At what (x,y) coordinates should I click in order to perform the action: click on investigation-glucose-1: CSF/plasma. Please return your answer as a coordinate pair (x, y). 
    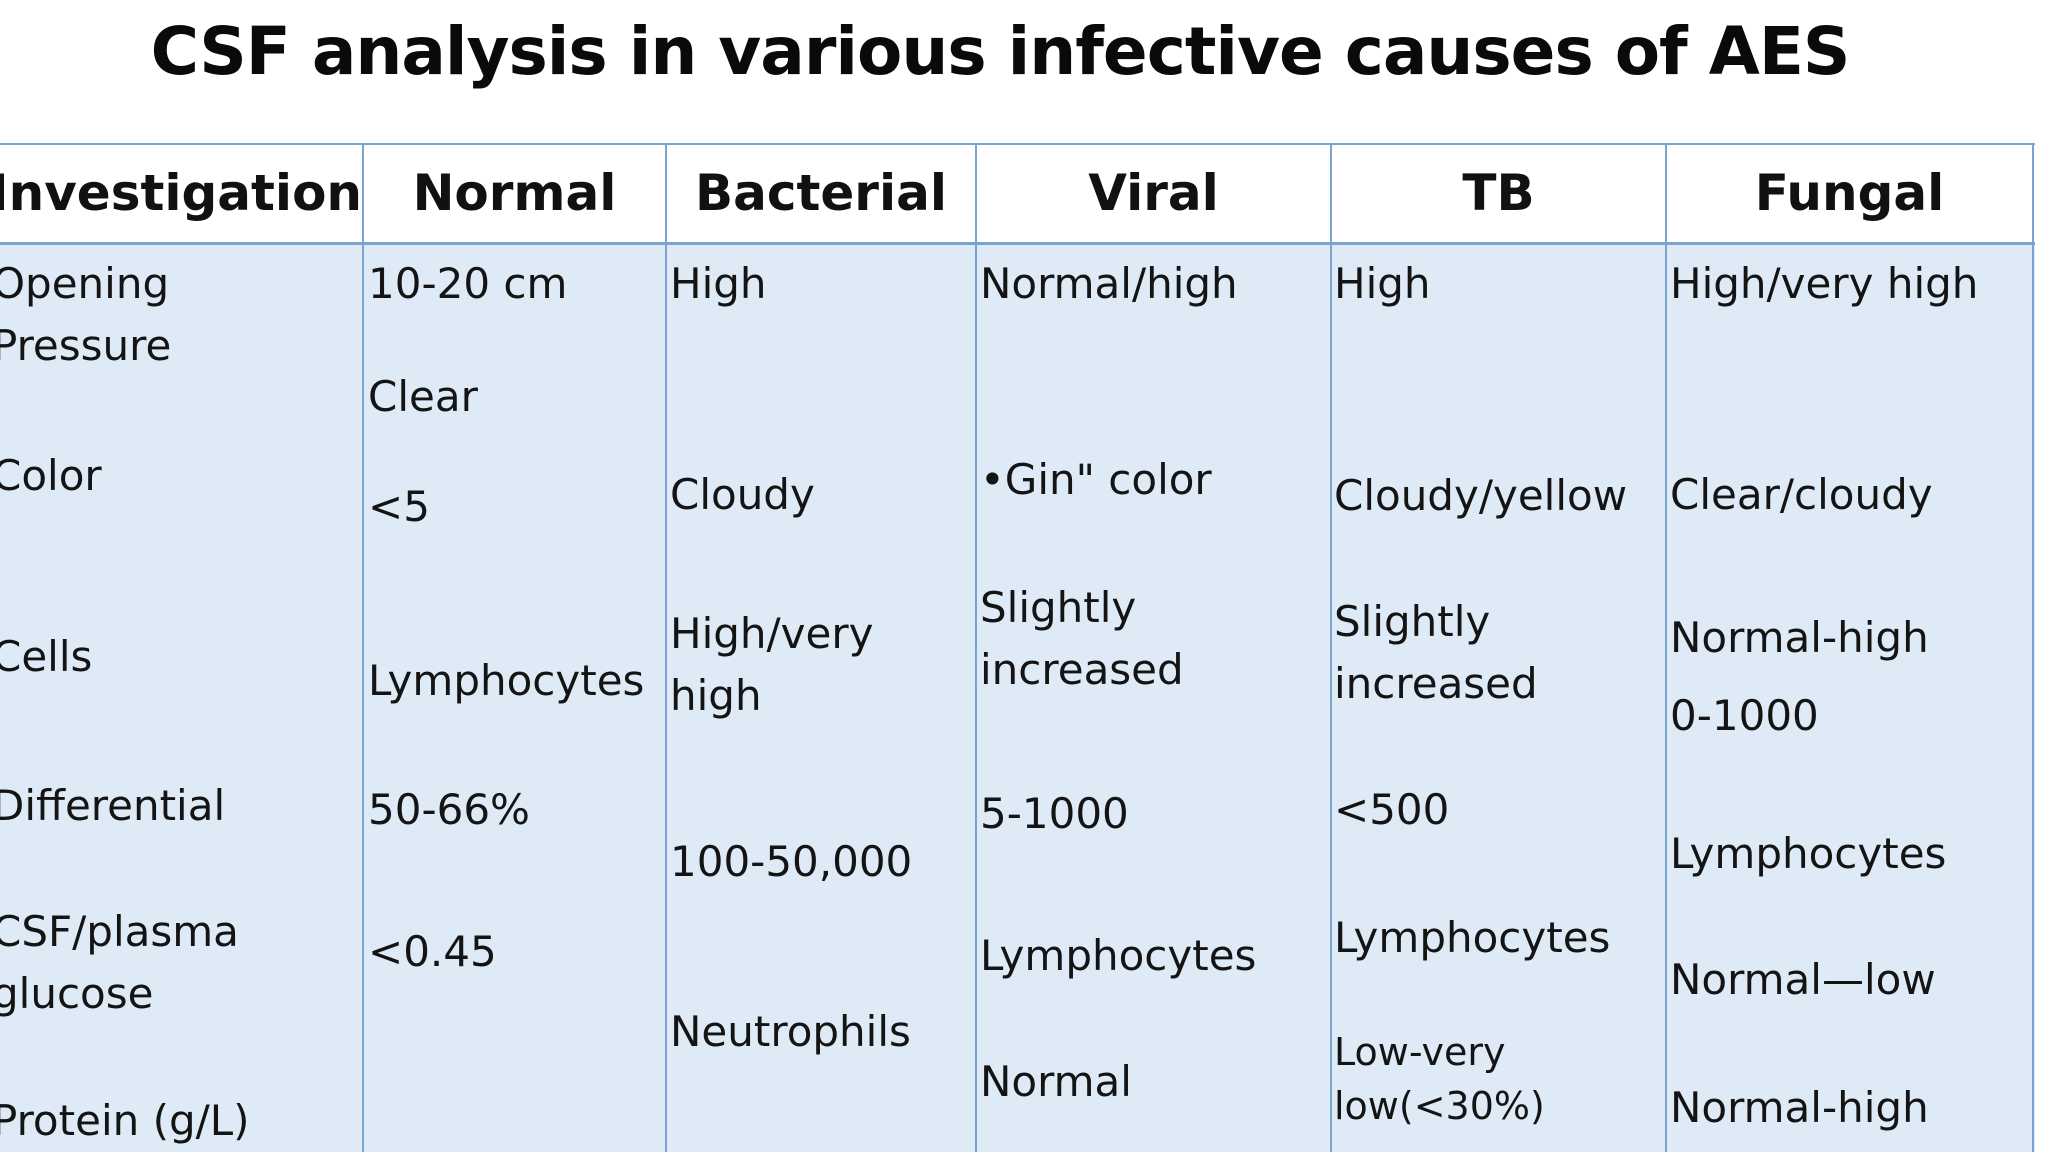
    Looking at the image, I should click on (119, 931).